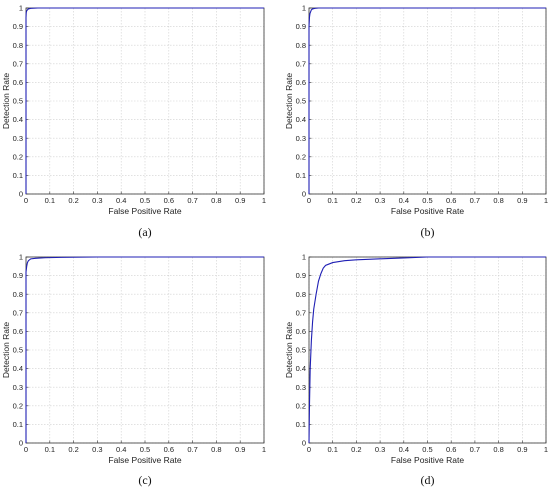 The height and width of the screenshot is (493, 550). I want to click on y-tick-label: 0.7, so click(18, 312).